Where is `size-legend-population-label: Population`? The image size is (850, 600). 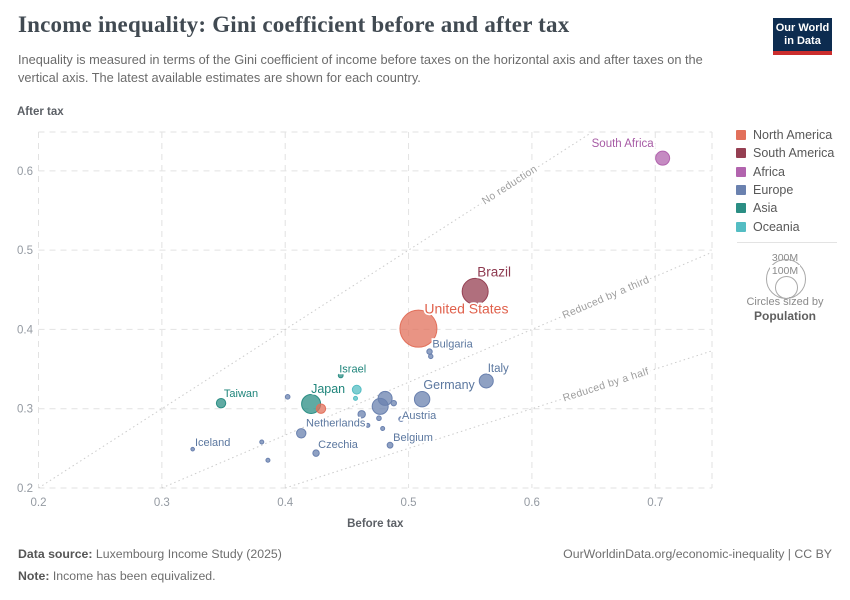
size-legend-population-label: Population is located at coordinates (785, 316).